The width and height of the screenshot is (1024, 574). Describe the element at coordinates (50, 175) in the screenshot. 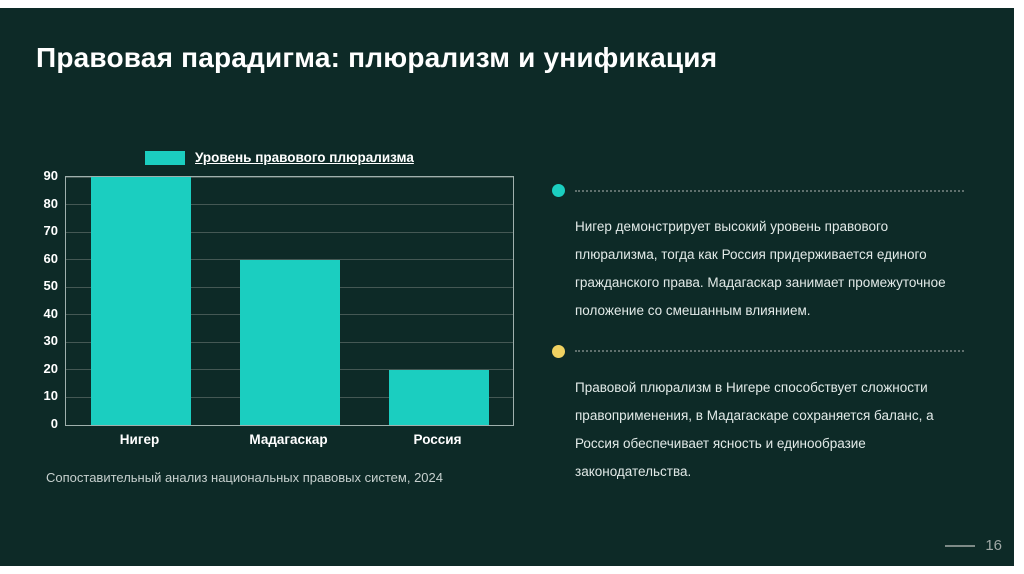

I see `y-tick-label: 90` at that location.